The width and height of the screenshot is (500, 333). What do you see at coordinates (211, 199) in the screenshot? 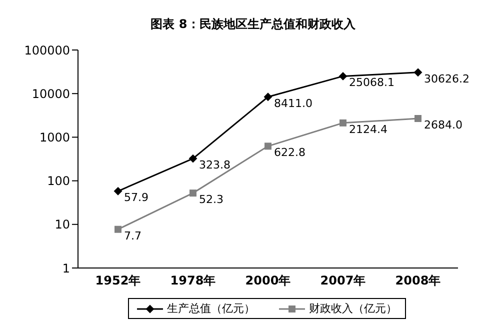
I see `data-label: 52.3` at bounding box center [211, 199].